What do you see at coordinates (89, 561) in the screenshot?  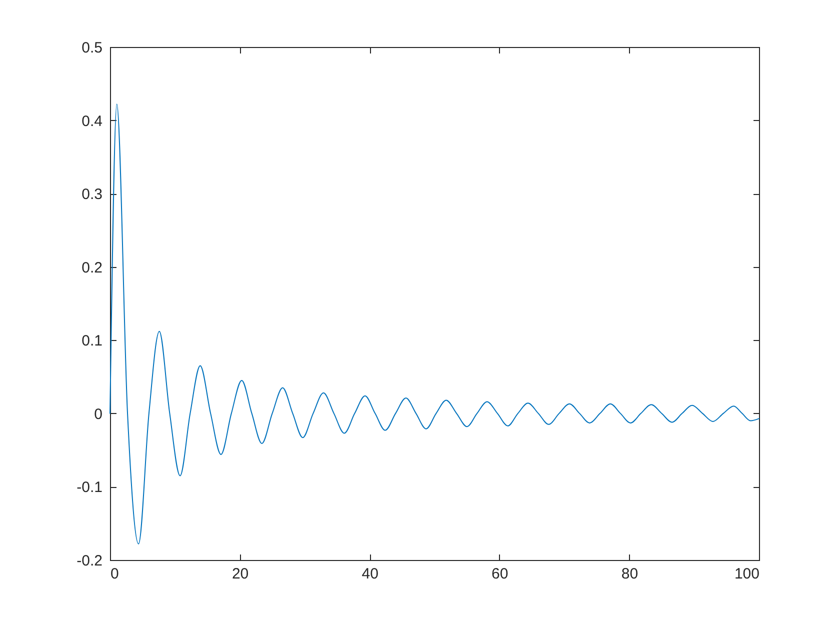 I see `y-tick-label: -0.2` at bounding box center [89, 561].